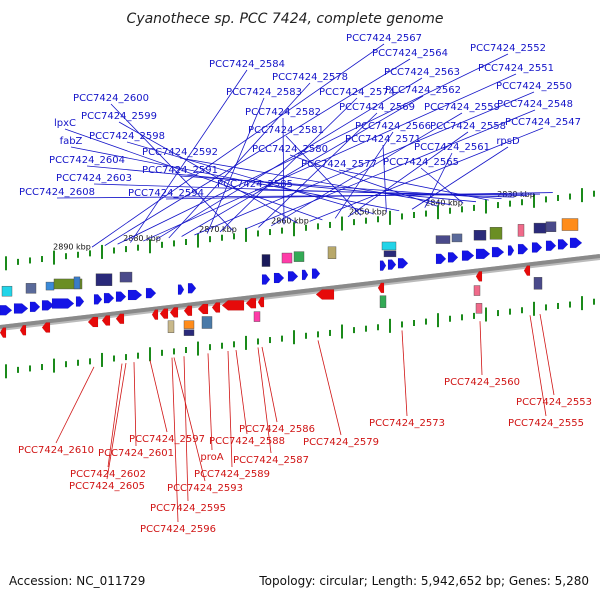 This screenshot has width=600, height=600. I want to click on forward-gene-label: PCC7424_2548, so click(535, 104).